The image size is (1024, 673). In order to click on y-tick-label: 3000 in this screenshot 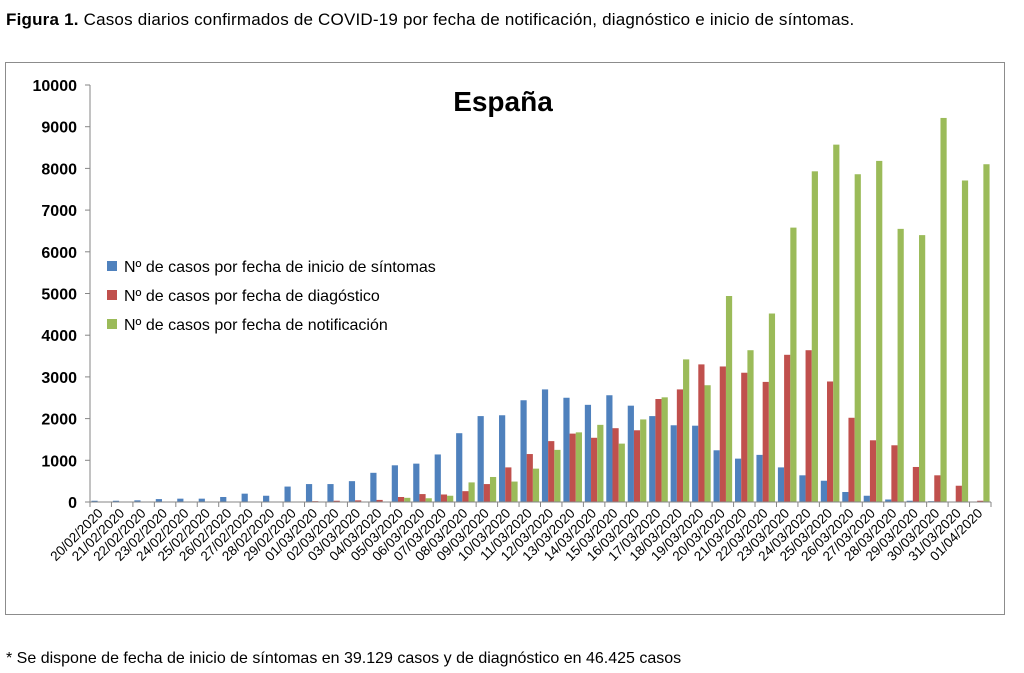, I will do `click(59, 378)`.